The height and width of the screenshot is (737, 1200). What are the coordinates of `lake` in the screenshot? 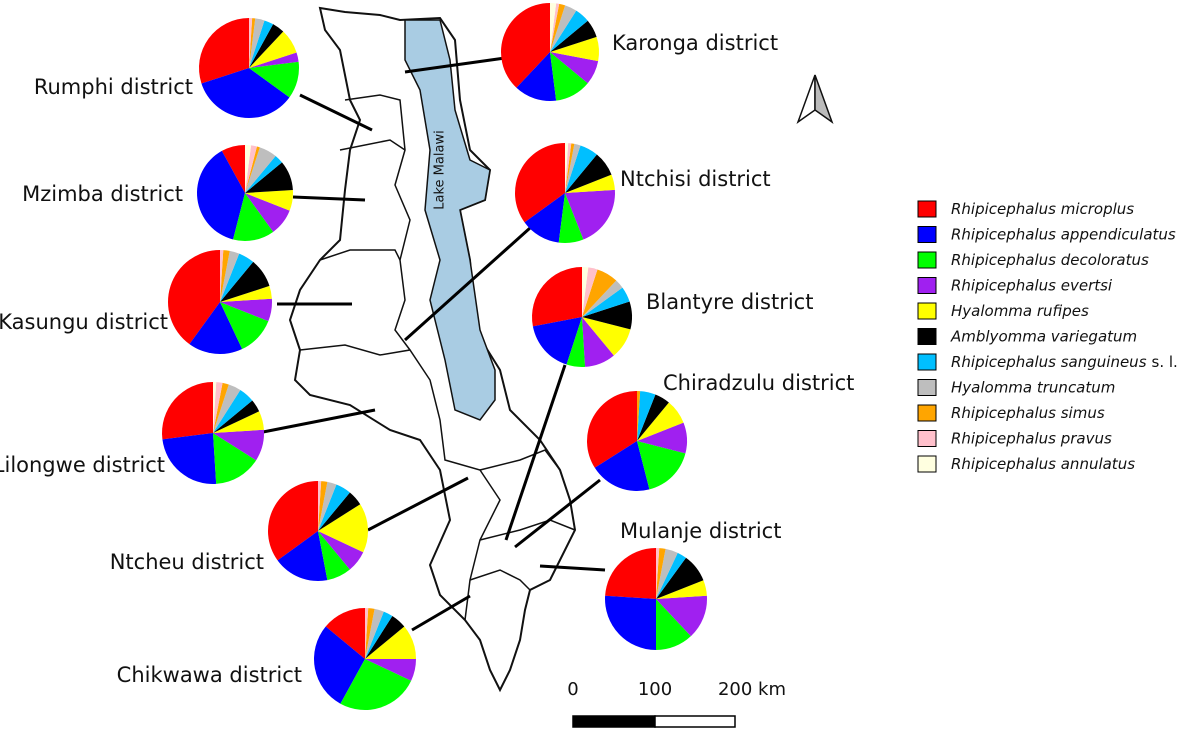 It's located at (450, 220).